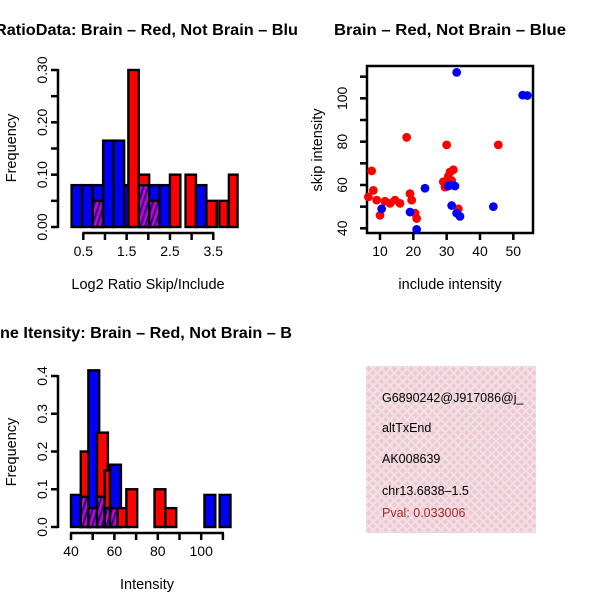 Image resolution: width=600 pixels, height=600 pixels. Describe the element at coordinates (424, 513) in the screenshot. I see `pval-text: Pval: 0.033006` at that location.